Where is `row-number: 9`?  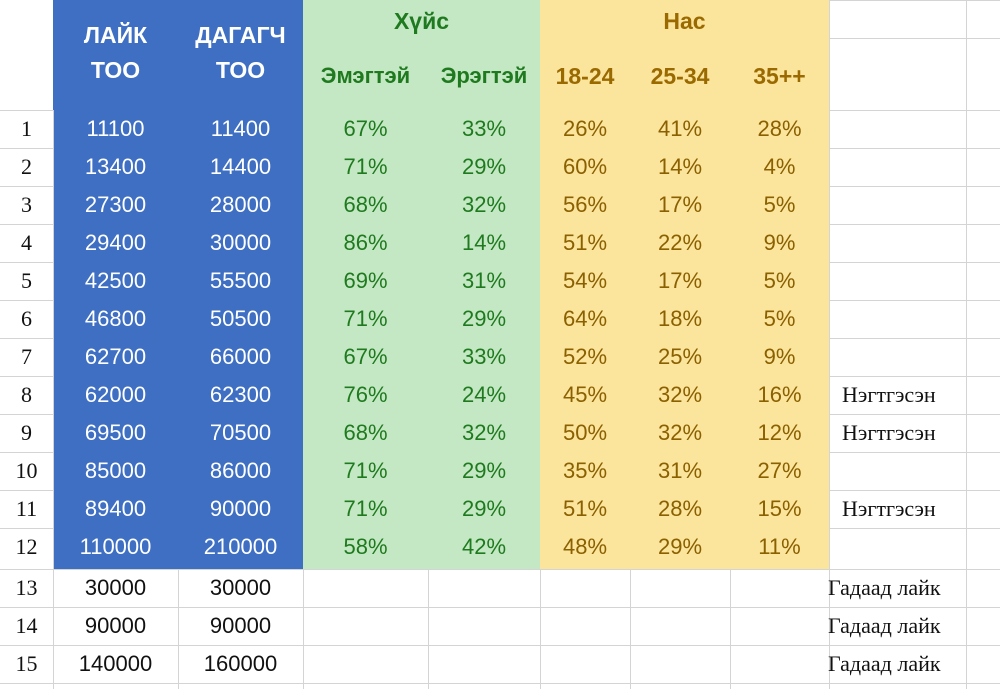
row-number: 9 is located at coordinates (26, 432).